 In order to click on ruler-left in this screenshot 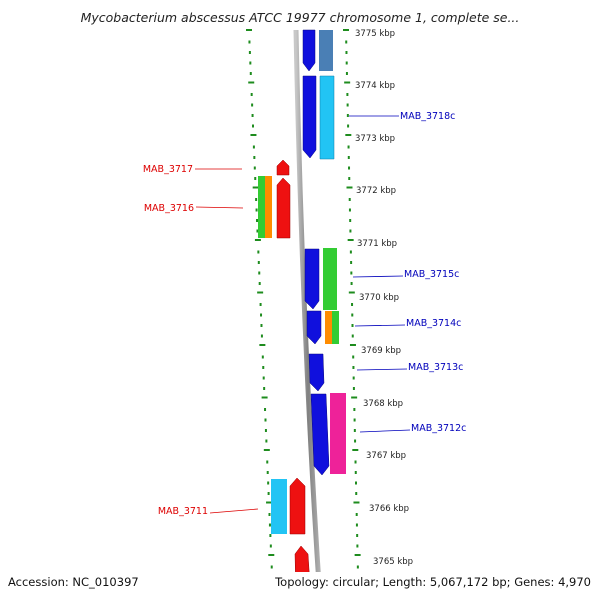, I will do `click(260, 299)`.